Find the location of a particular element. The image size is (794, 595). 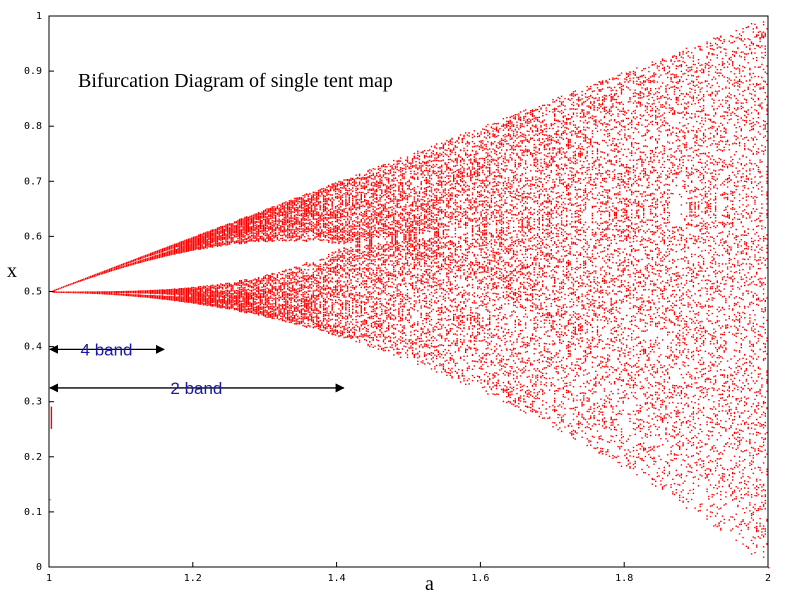

y-tick-label: 0.8 is located at coordinates (33, 126).